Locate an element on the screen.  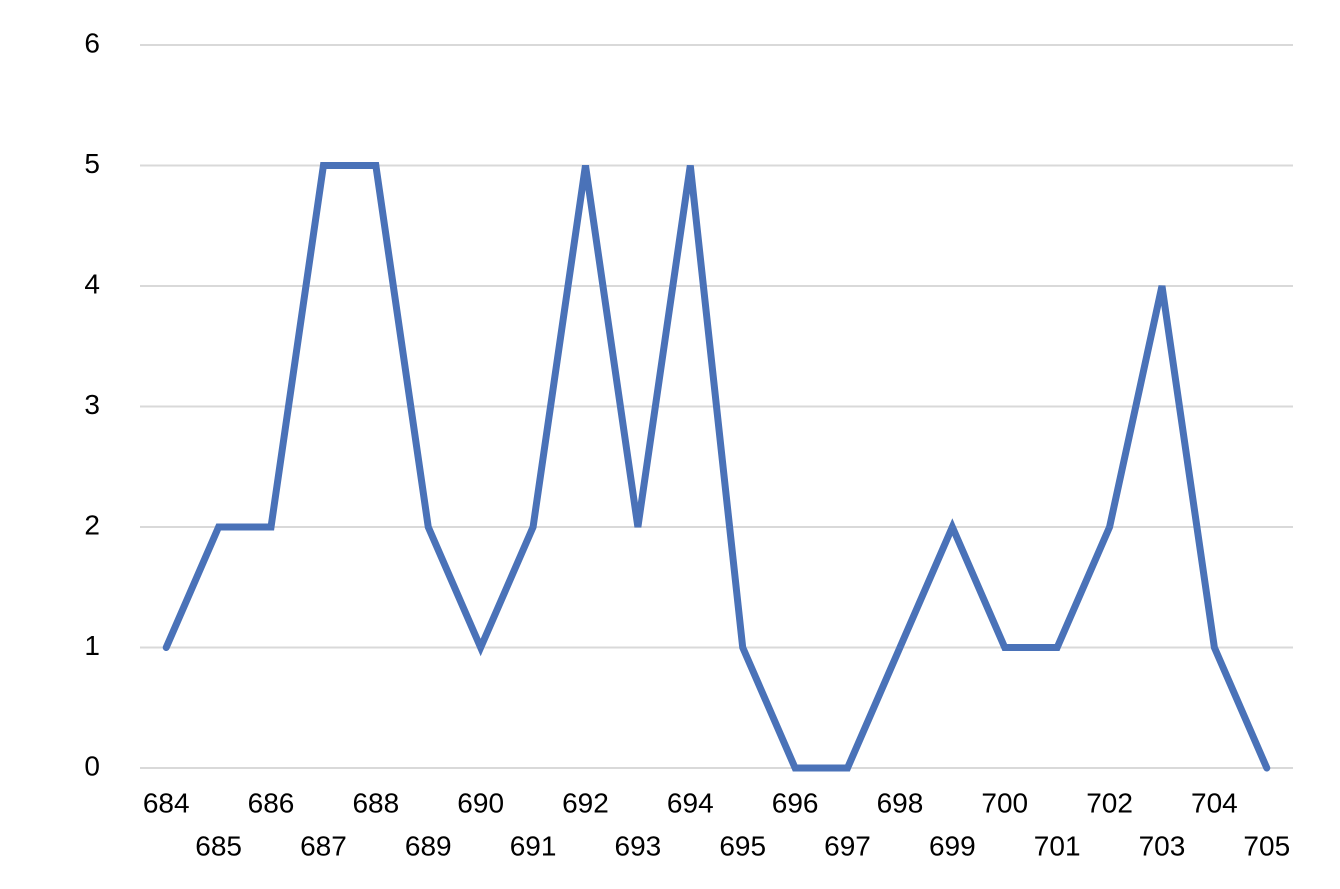
x-tick-label: 705 is located at coordinates (1266, 845).